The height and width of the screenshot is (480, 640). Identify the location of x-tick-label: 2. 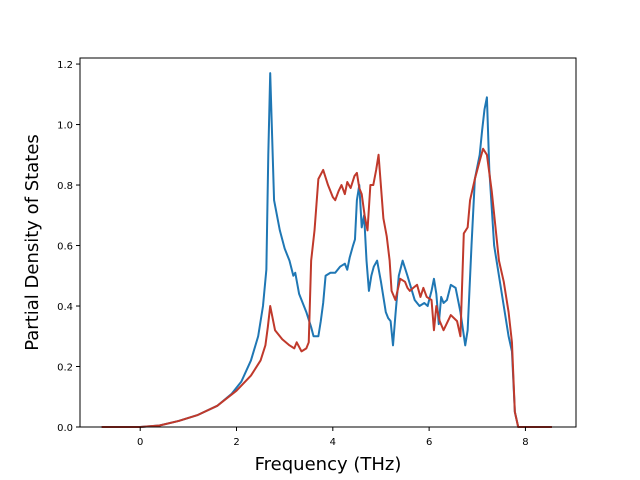
(236, 442).